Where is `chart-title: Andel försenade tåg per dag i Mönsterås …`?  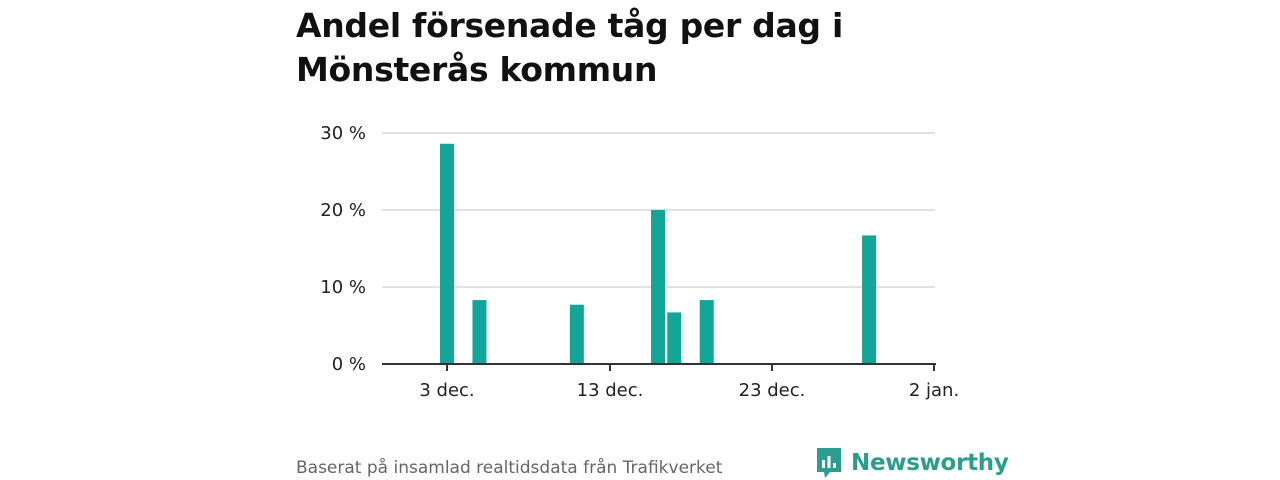
chart-title: Andel försenade tåg per dag i Mönsterås … is located at coordinates (569, 47).